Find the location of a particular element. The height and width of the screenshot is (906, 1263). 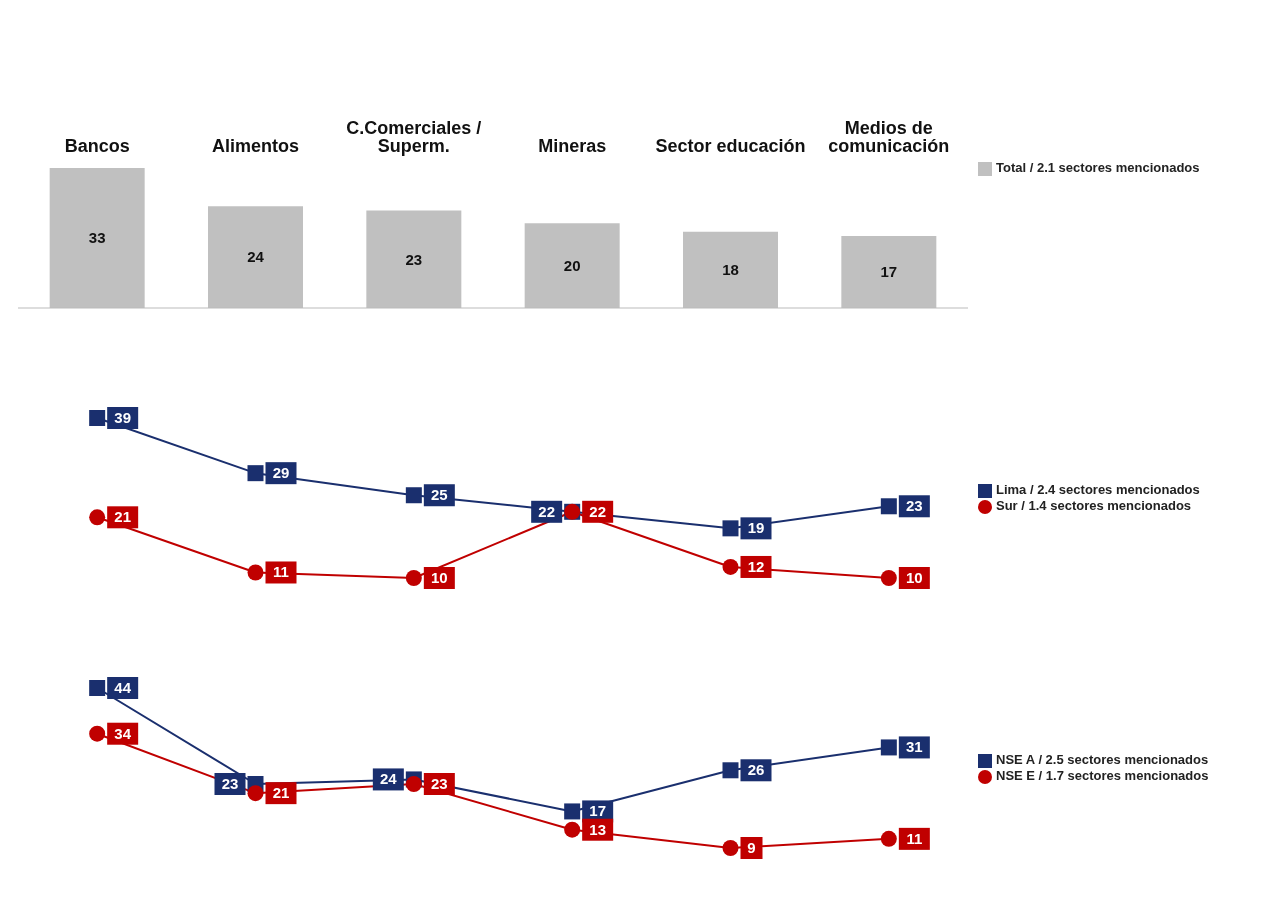

data-label: 34 is located at coordinates (123, 733).